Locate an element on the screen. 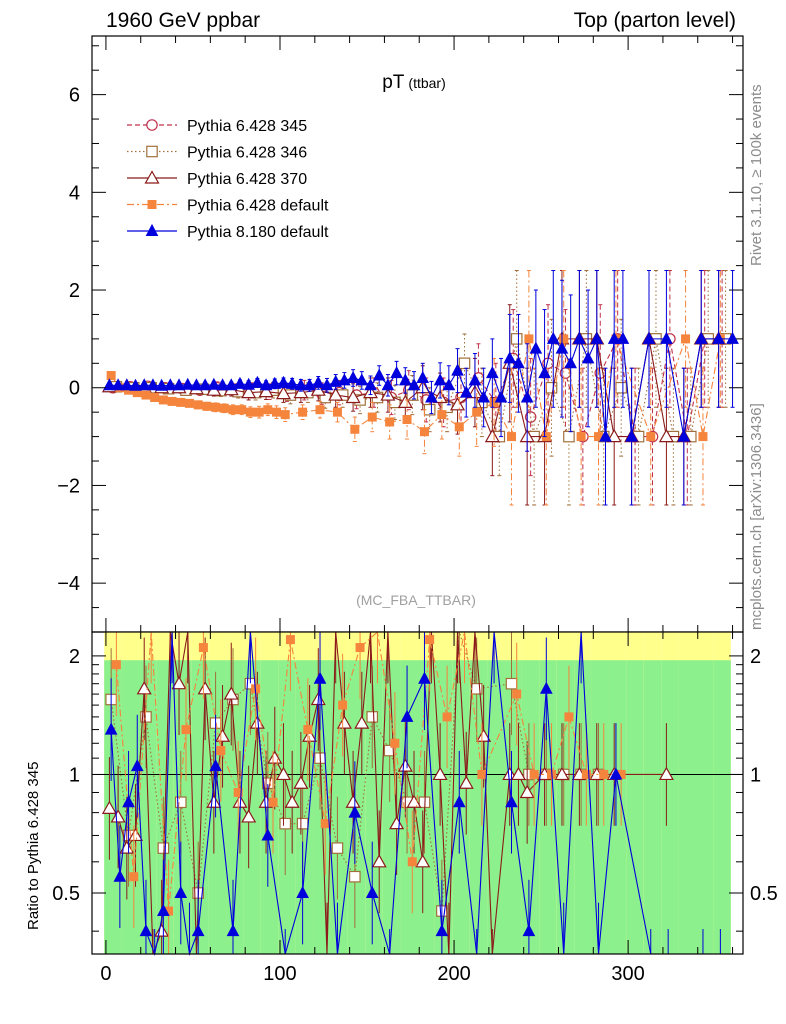  ratio-y-tick-label-right: 2 is located at coordinates (755, 657).